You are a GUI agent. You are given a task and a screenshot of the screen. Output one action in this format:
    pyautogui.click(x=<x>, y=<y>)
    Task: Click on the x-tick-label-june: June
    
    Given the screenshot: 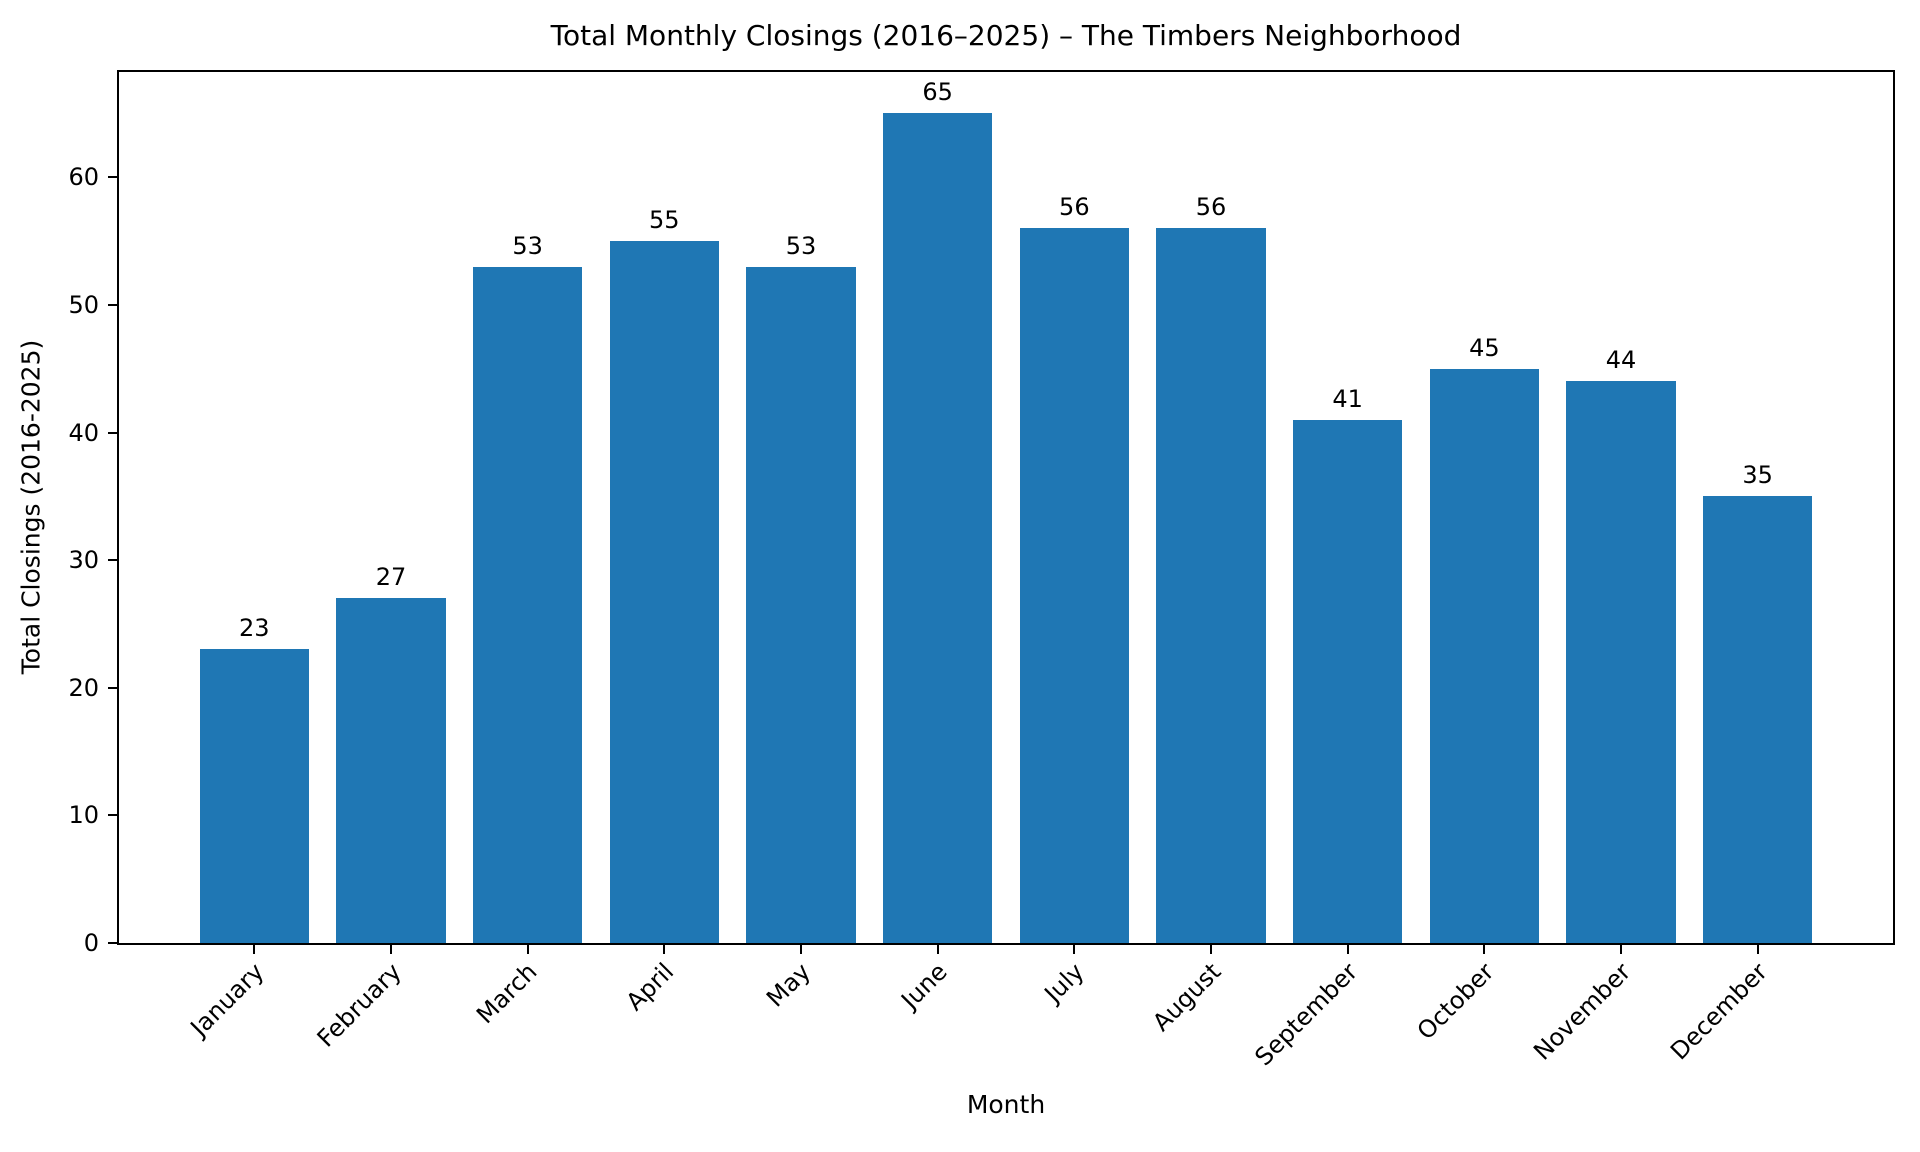 What is the action you would take?
    pyautogui.click(x=925, y=986)
    